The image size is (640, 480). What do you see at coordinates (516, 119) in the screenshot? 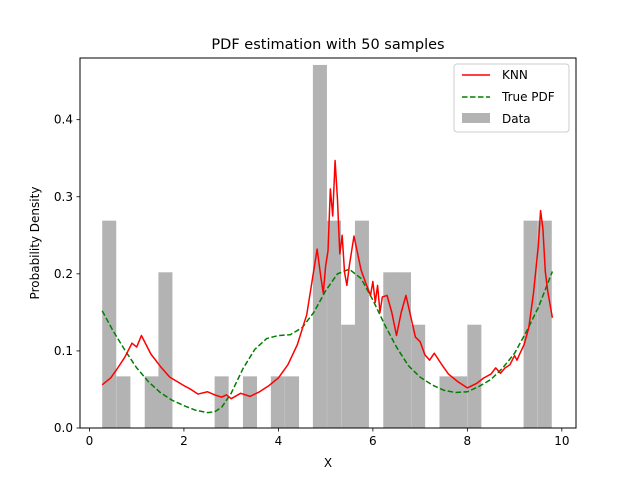
I see `legend-data-label: Data` at bounding box center [516, 119].